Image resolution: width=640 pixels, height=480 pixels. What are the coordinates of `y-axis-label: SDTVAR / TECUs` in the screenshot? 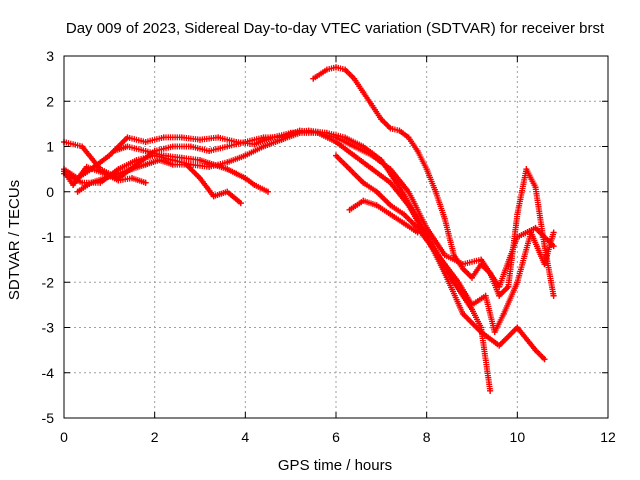 It's located at (14, 240).